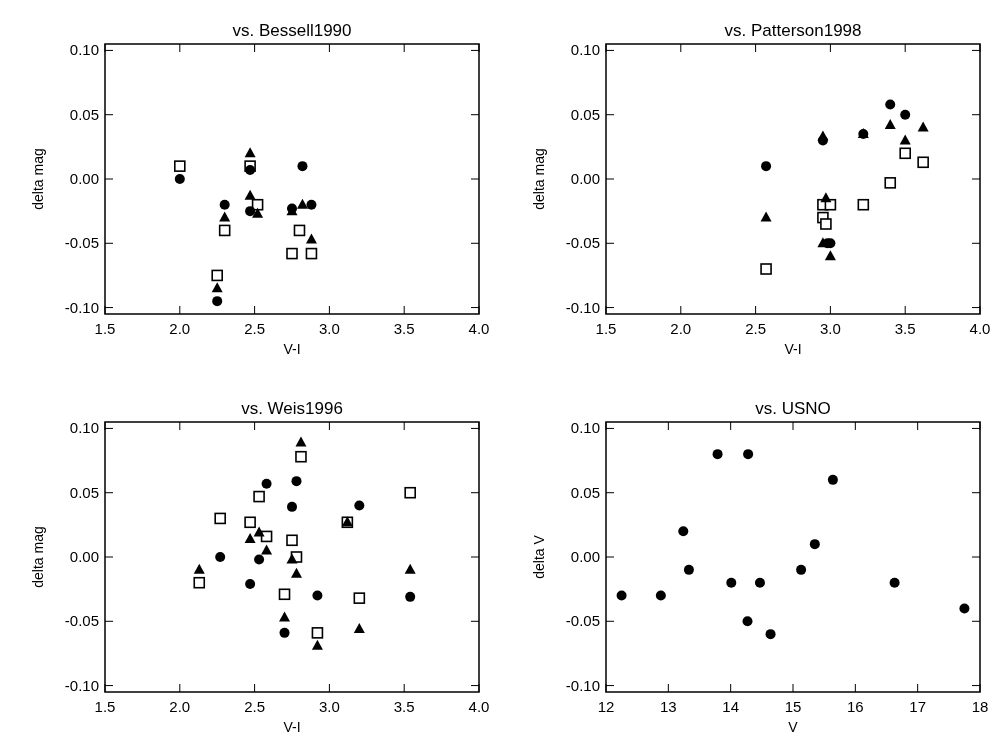 The height and width of the screenshot is (742, 1003). Describe the element at coordinates (918, 706) in the screenshot. I see `x-tick-label: 17` at that location.